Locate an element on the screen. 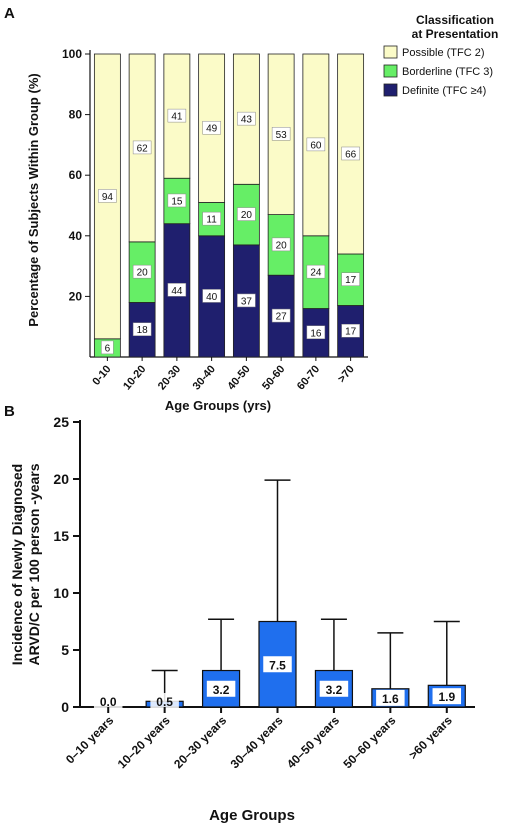 This screenshot has width=510, height=830. data-label: 41 is located at coordinates (177, 117).